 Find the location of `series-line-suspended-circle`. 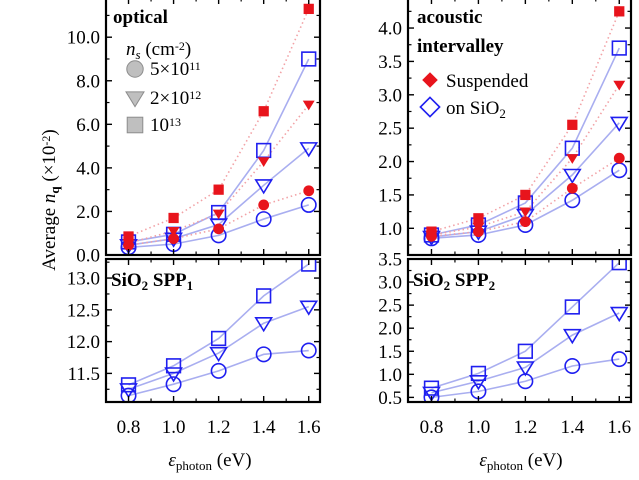

series-line-suspended-circle is located at coordinates (218, 217).